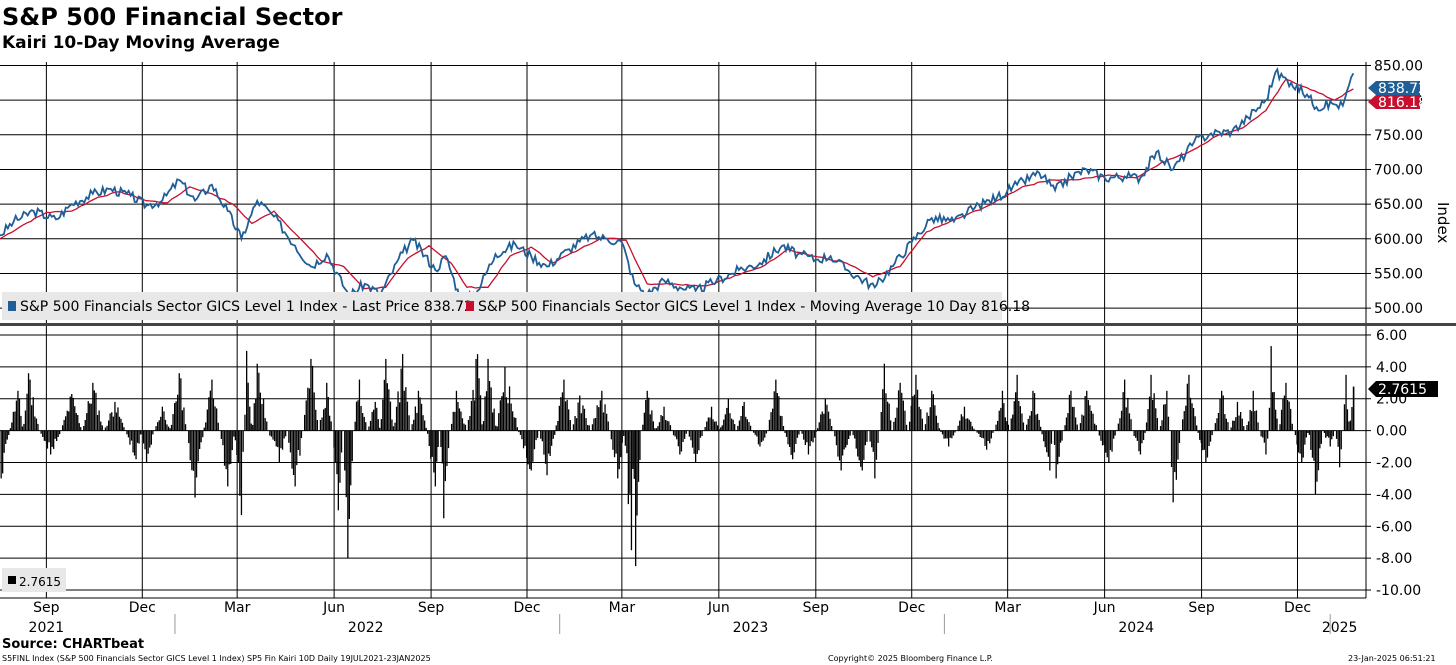 The width and height of the screenshot is (1456, 665). What do you see at coordinates (12, 580) in the screenshot?
I see `kairi-legend-swatch` at bounding box center [12, 580].